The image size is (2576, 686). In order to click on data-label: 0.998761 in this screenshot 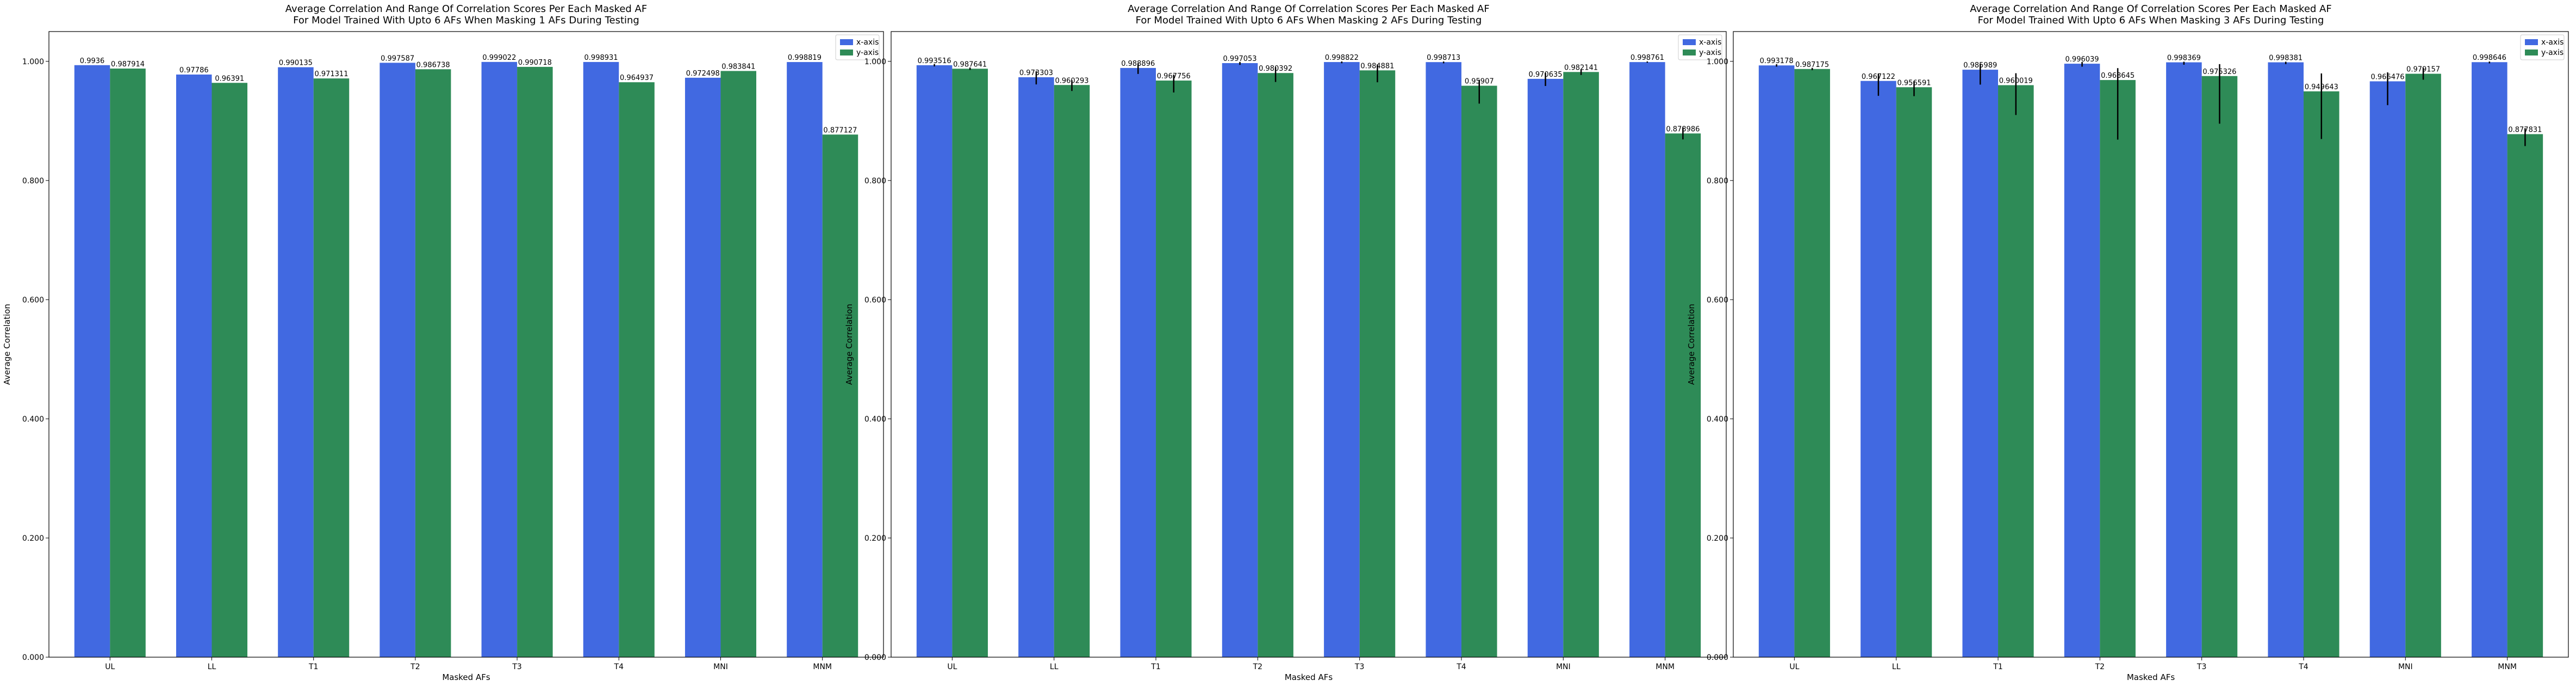, I will do `click(1647, 58)`.